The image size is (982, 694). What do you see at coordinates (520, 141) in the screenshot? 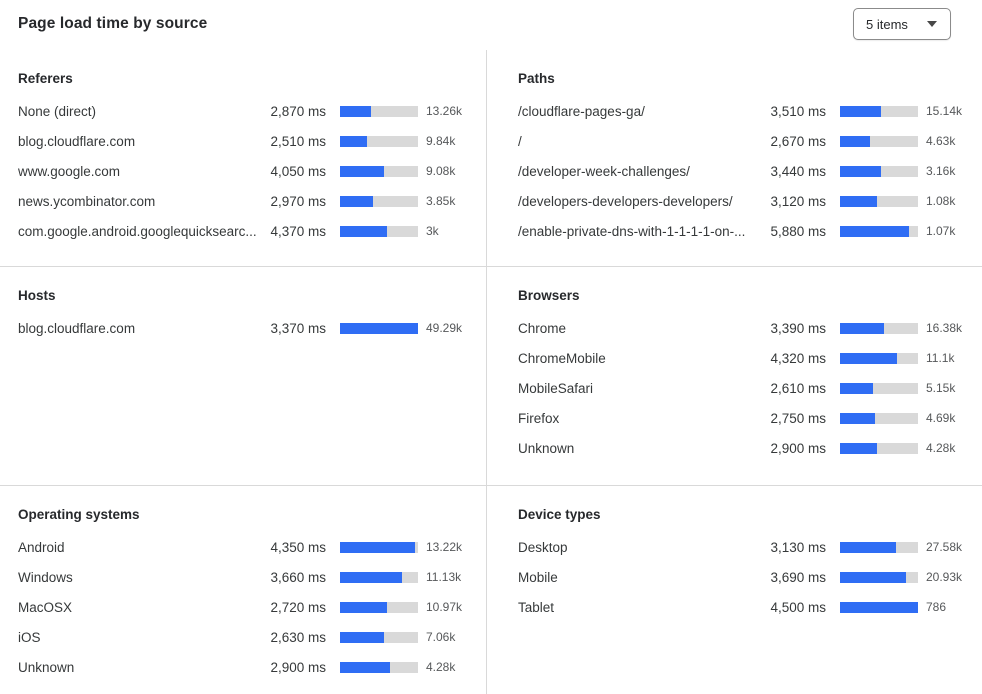
I see `row-label: /` at bounding box center [520, 141].